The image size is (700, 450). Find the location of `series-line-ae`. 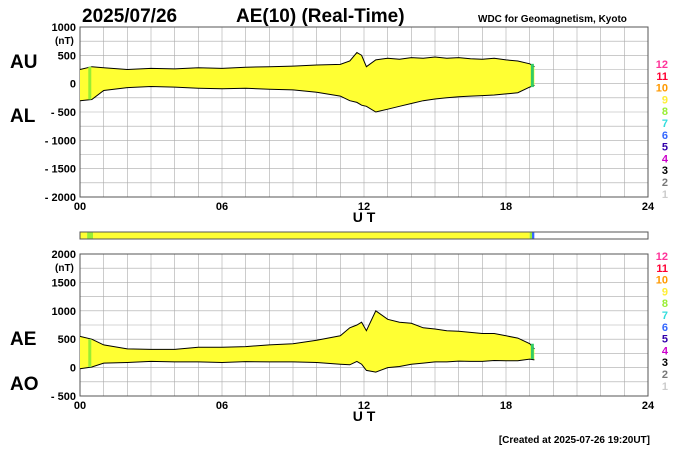

series-line-ae is located at coordinates (307, 330).